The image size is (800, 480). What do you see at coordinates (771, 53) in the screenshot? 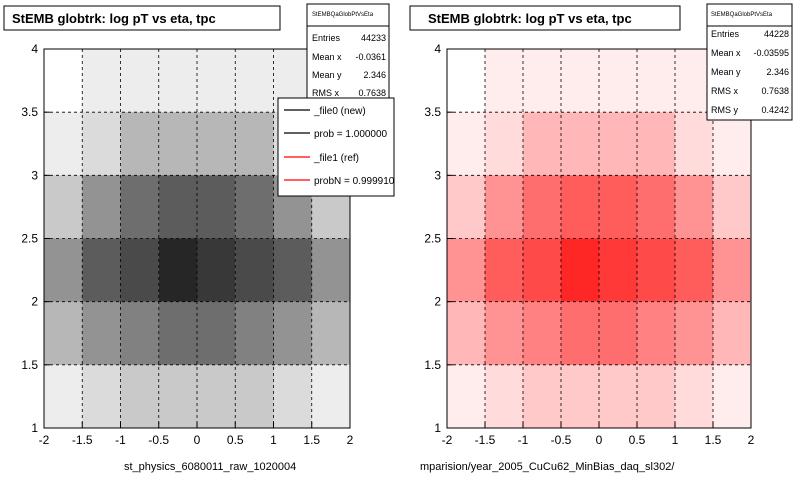
I see `right-stats-value-mean-x: -0.03595` at bounding box center [771, 53].